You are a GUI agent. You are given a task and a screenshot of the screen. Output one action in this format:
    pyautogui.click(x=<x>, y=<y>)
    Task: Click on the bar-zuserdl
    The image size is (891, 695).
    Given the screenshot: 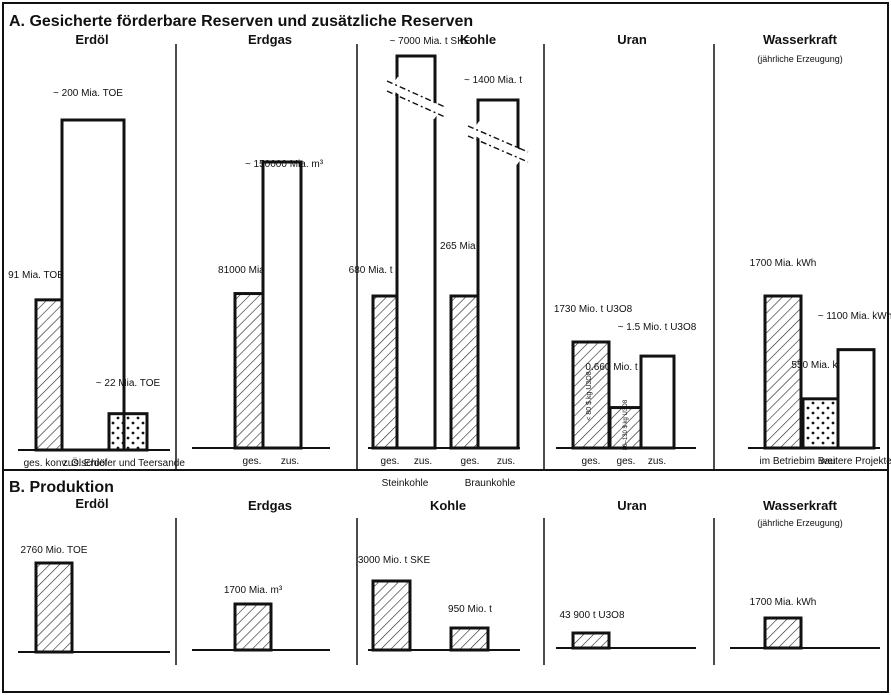 What is the action you would take?
    pyautogui.click(x=93, y=285)
    